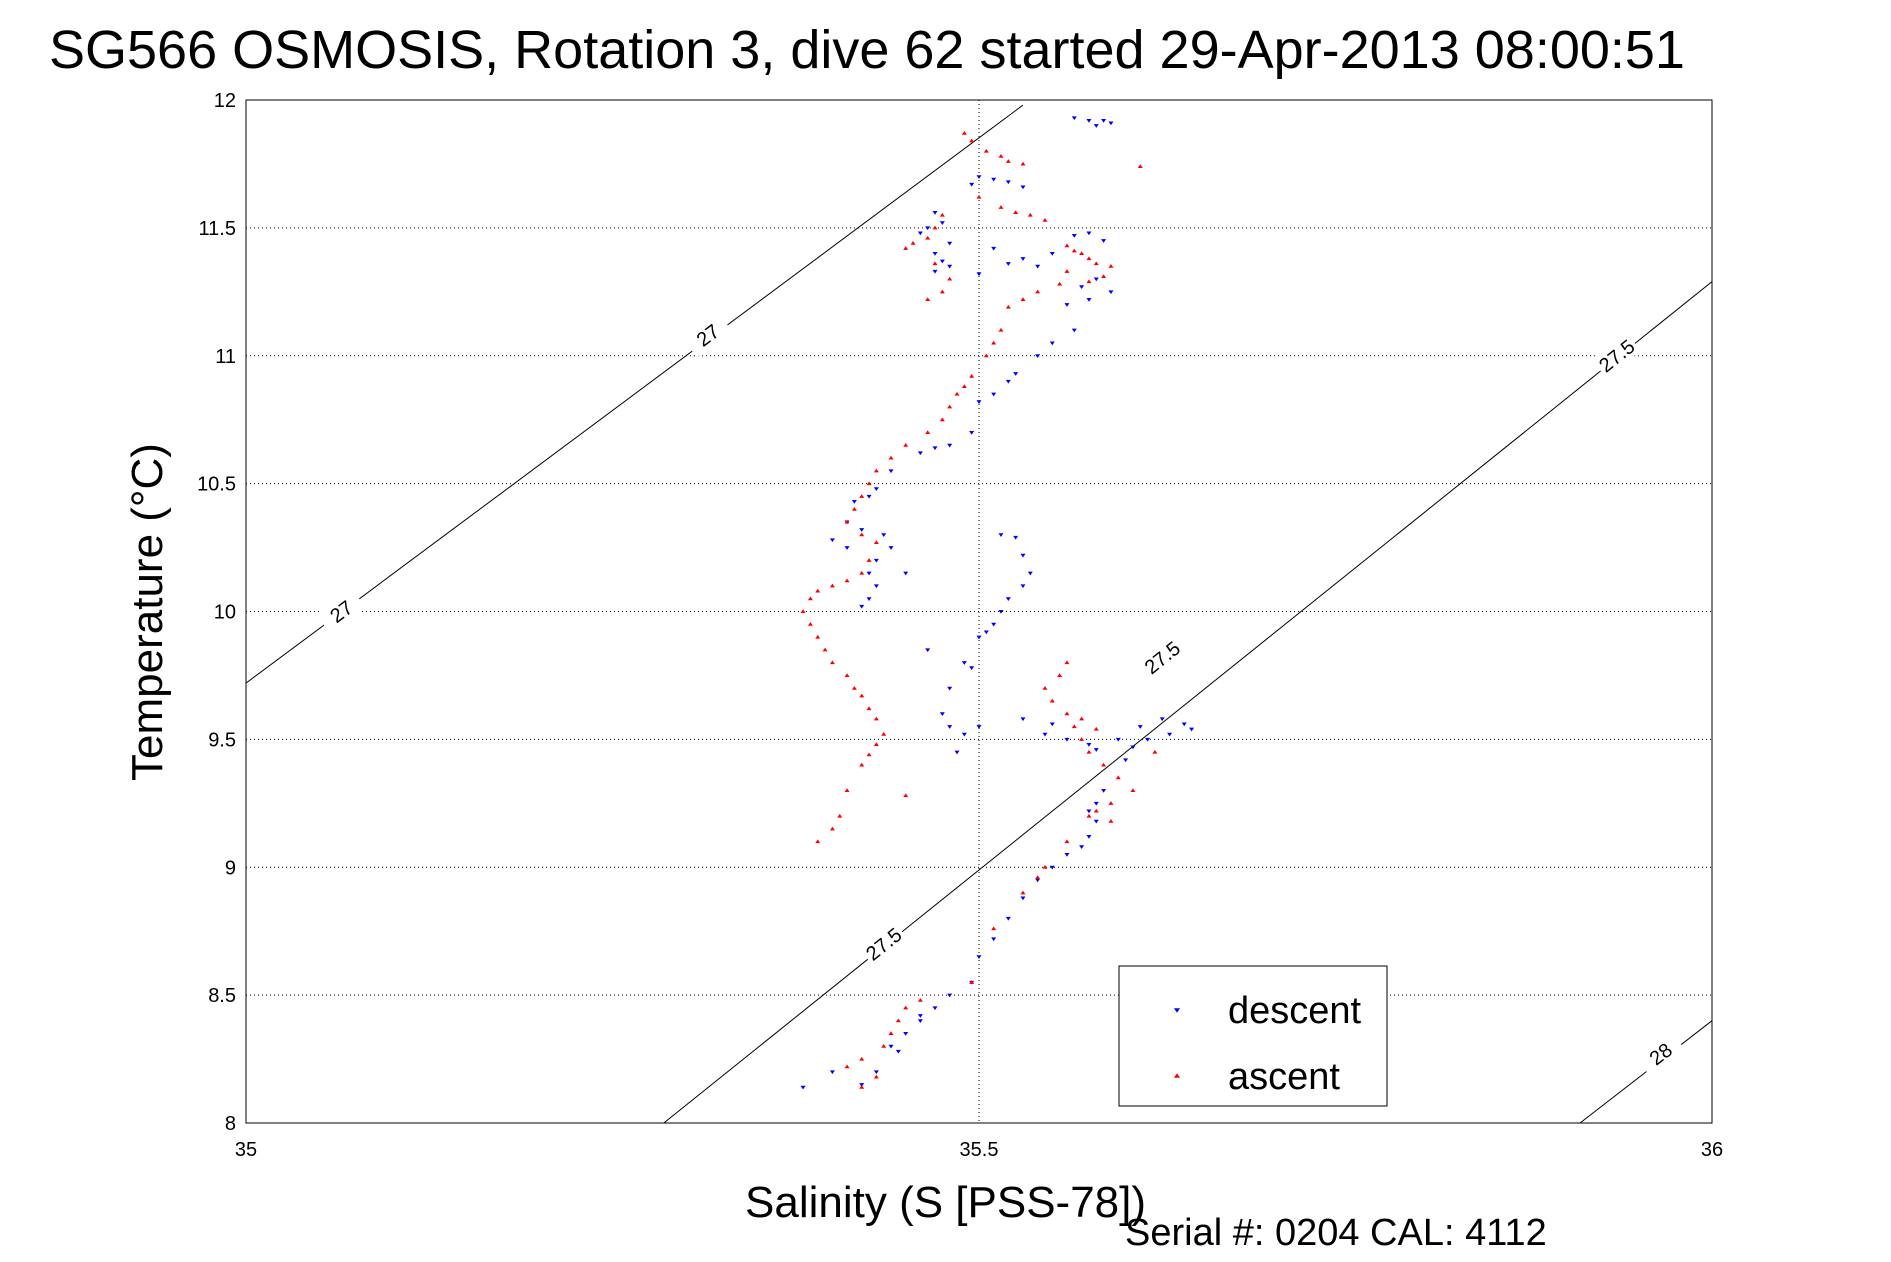  What do you see at coordinates (1295, 1011) in the screenshot?
I see `legend-label: descent` at bounding box center [1295, 1011].